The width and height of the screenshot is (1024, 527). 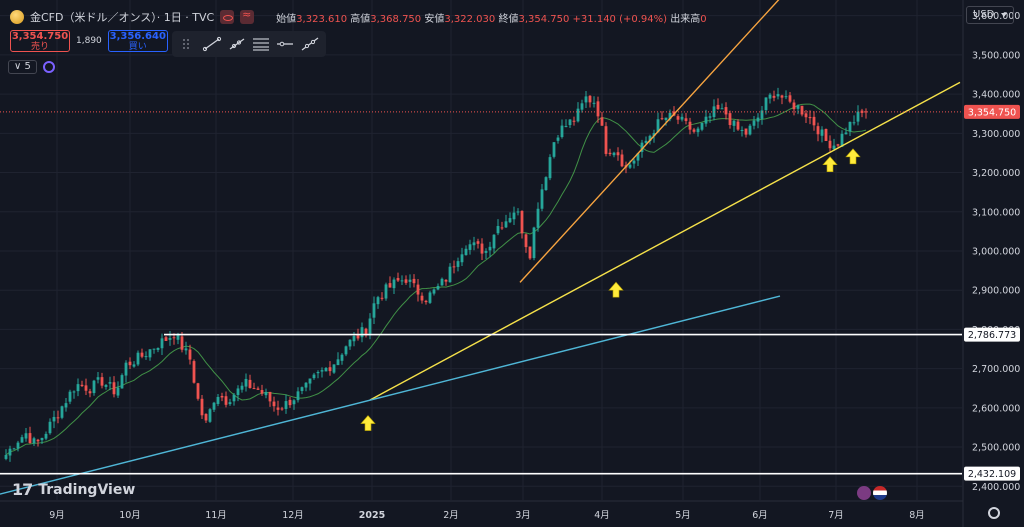 I want to click on y-tick-label: 3,400.000, so click(x=996, y=95).